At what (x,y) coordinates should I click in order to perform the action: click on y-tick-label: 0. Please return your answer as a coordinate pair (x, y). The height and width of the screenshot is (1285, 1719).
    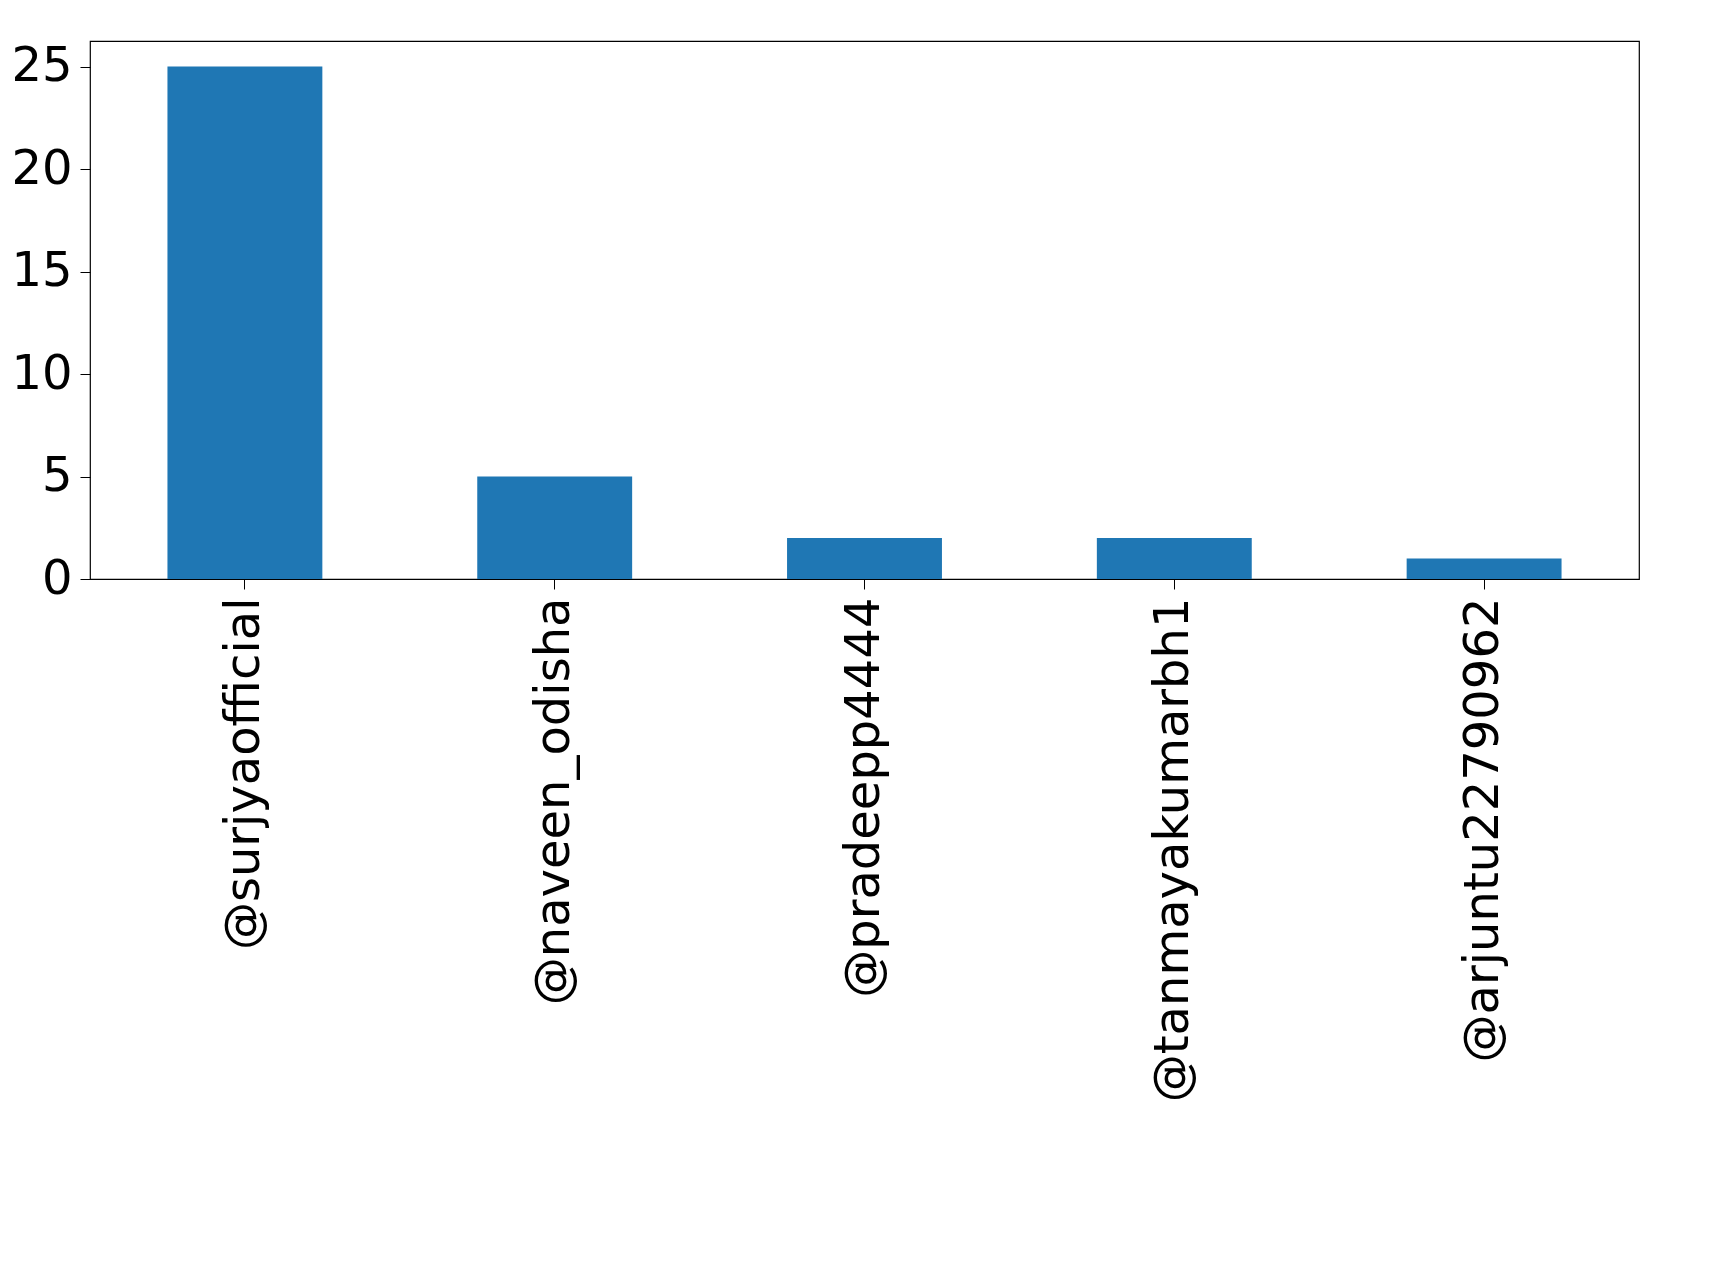
    Looking at the image, I should click on (57, 576).